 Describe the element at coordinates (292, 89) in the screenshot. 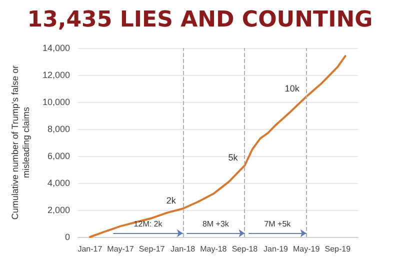

I see `annotation: 10k` at that location.